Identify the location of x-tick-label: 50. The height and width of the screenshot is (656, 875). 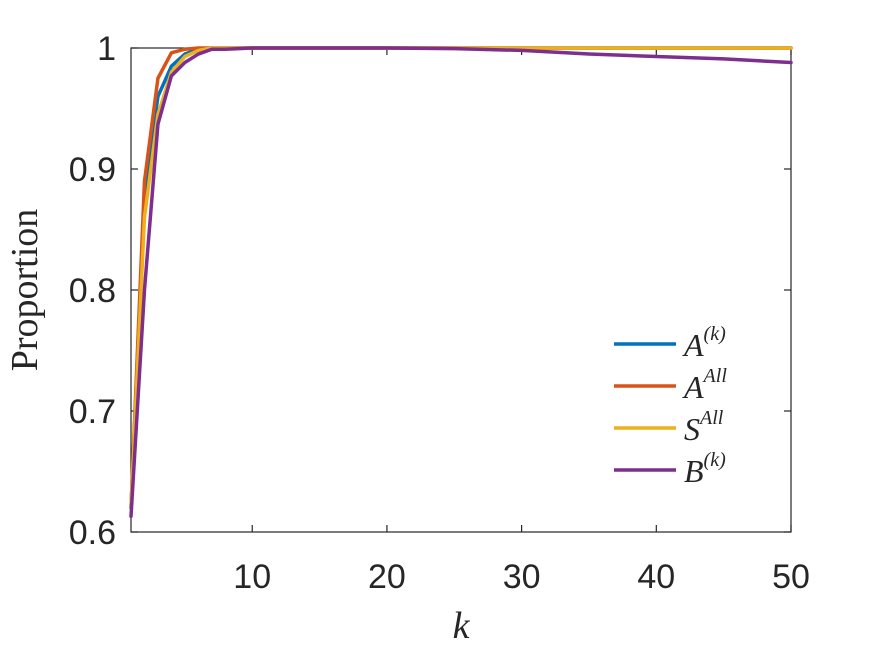
(791, 577).